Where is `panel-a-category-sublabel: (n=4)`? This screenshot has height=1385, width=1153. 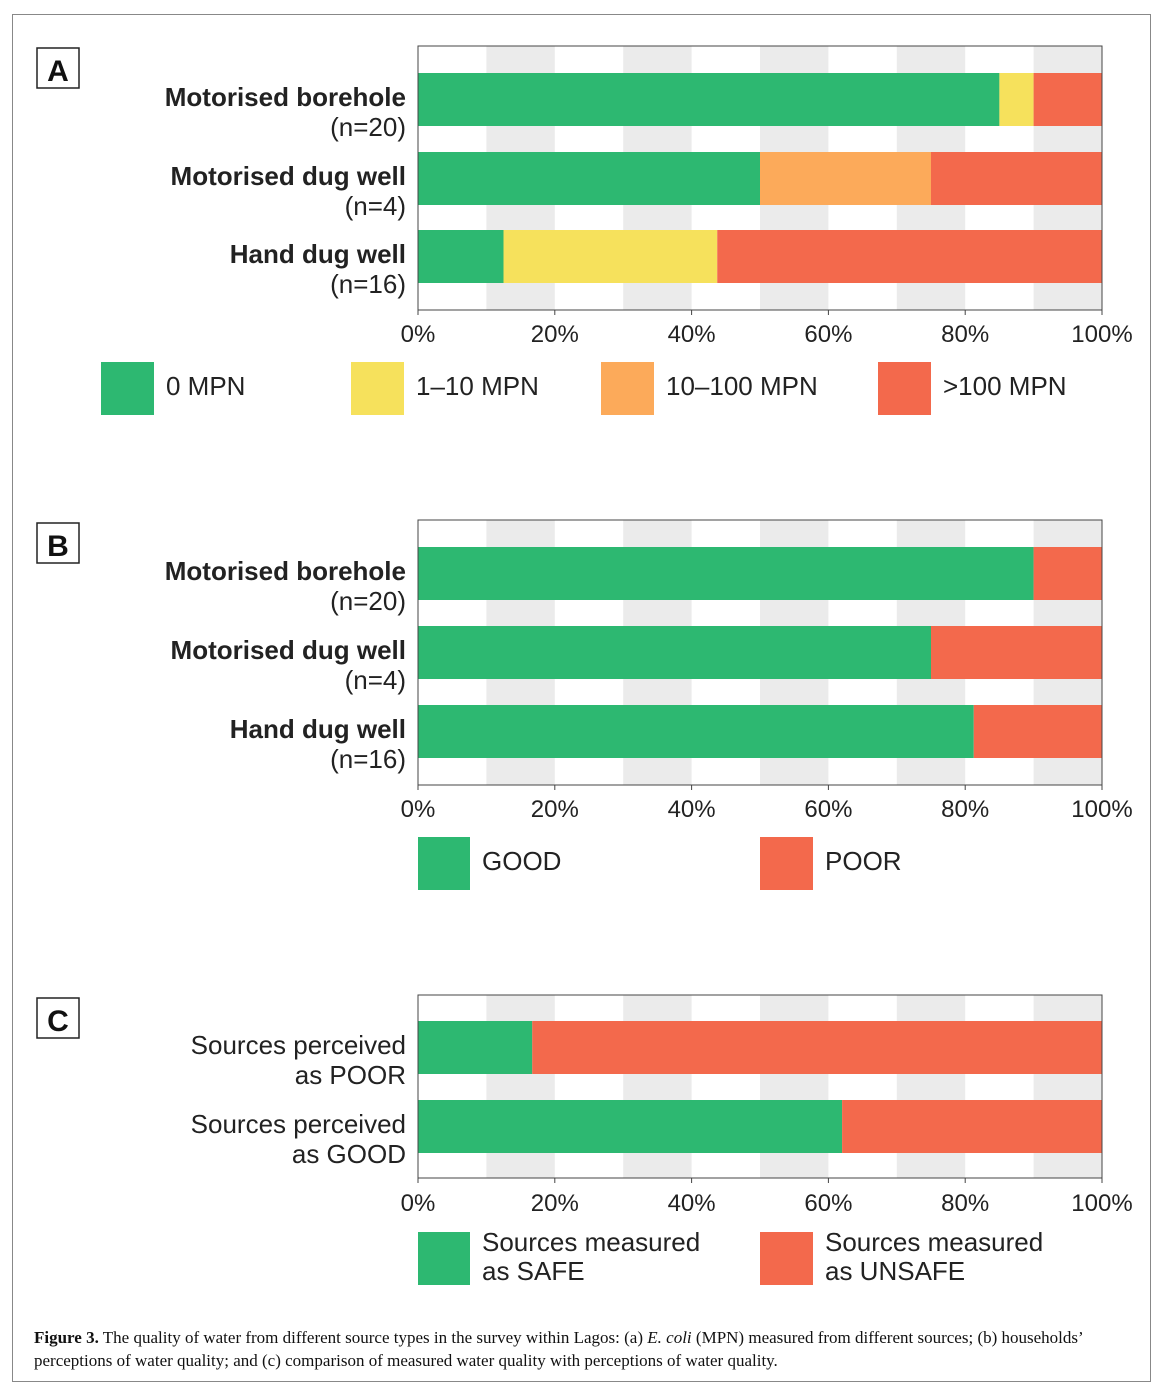 panel-a-category-sublabel: (n=4) is located at coordinates (375, 206).